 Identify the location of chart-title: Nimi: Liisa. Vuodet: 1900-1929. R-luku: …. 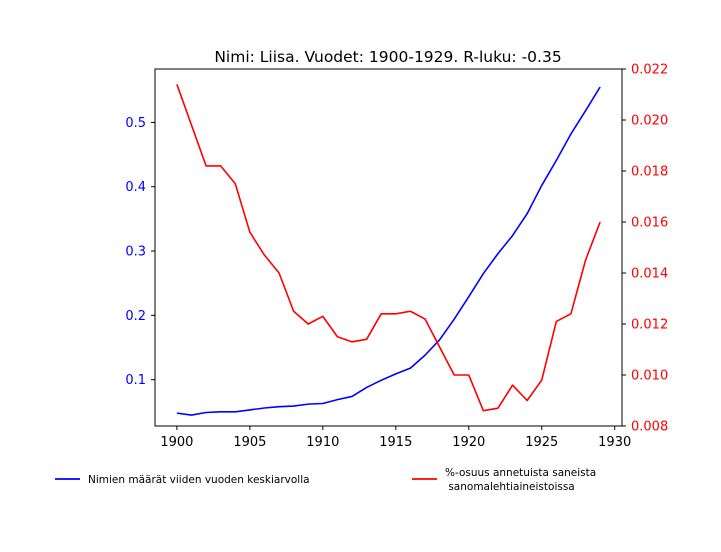
(387, 57).